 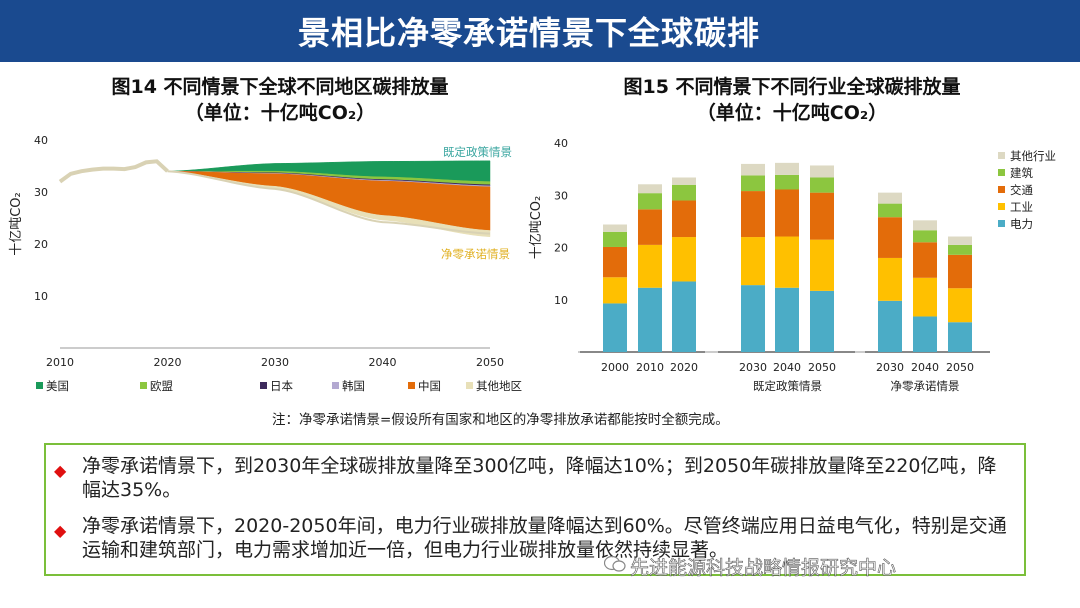 I want to click on legend-label-日本: 日本, so click(x=281, y=386).